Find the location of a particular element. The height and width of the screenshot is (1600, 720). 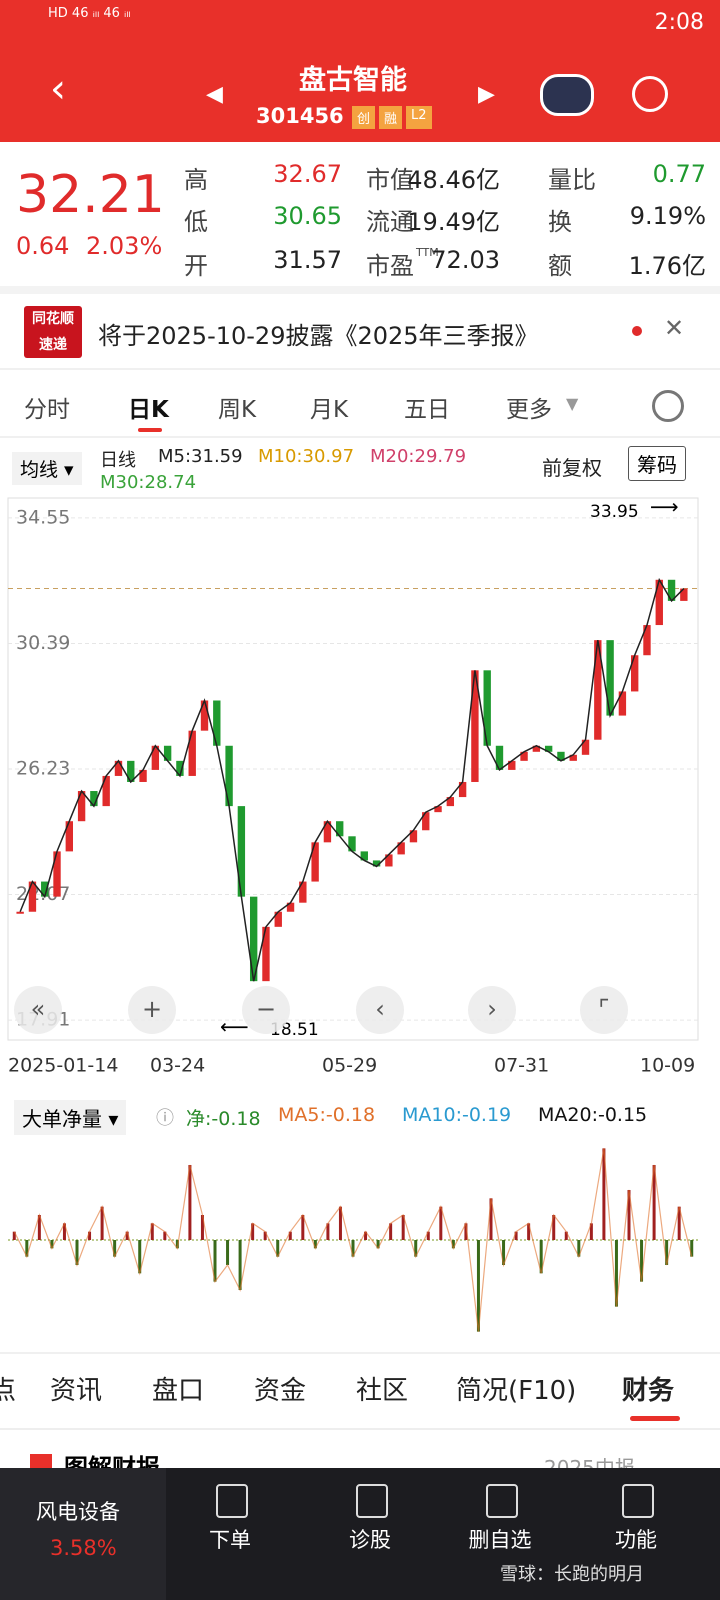

flow-line is located at coordinates (353, 1240).